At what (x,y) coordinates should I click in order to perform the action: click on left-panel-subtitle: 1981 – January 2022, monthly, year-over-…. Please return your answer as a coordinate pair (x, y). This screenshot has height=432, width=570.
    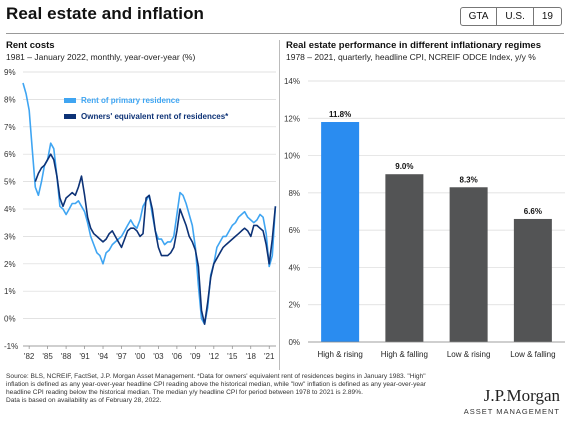
    Looking at the image, I should click on (101, 57).